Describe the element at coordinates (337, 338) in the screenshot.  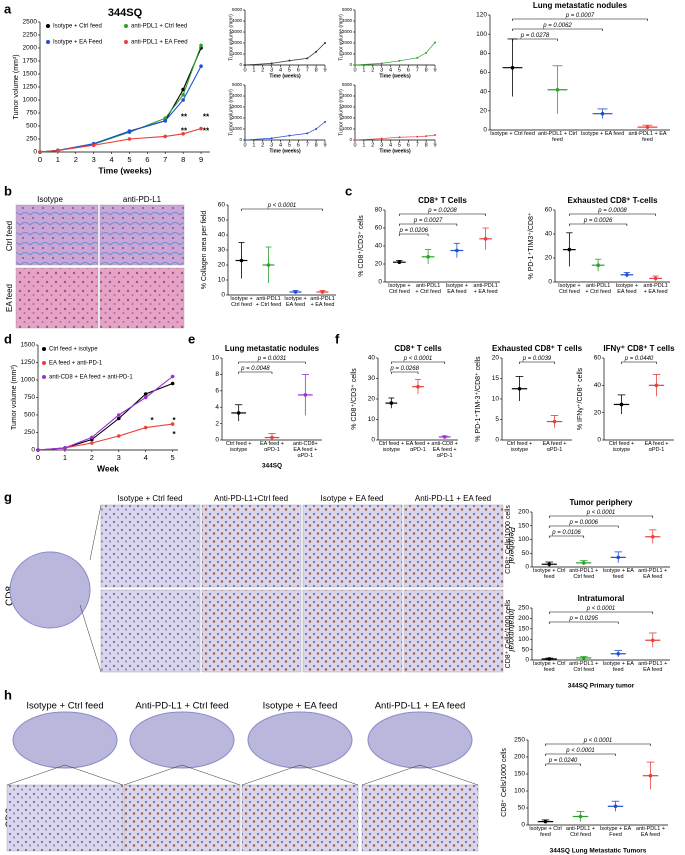
I see `panel-label: f` at that location.